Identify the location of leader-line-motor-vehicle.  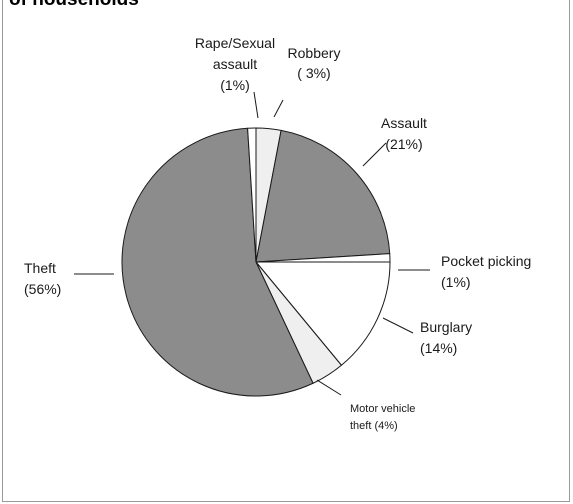
(329, 387).